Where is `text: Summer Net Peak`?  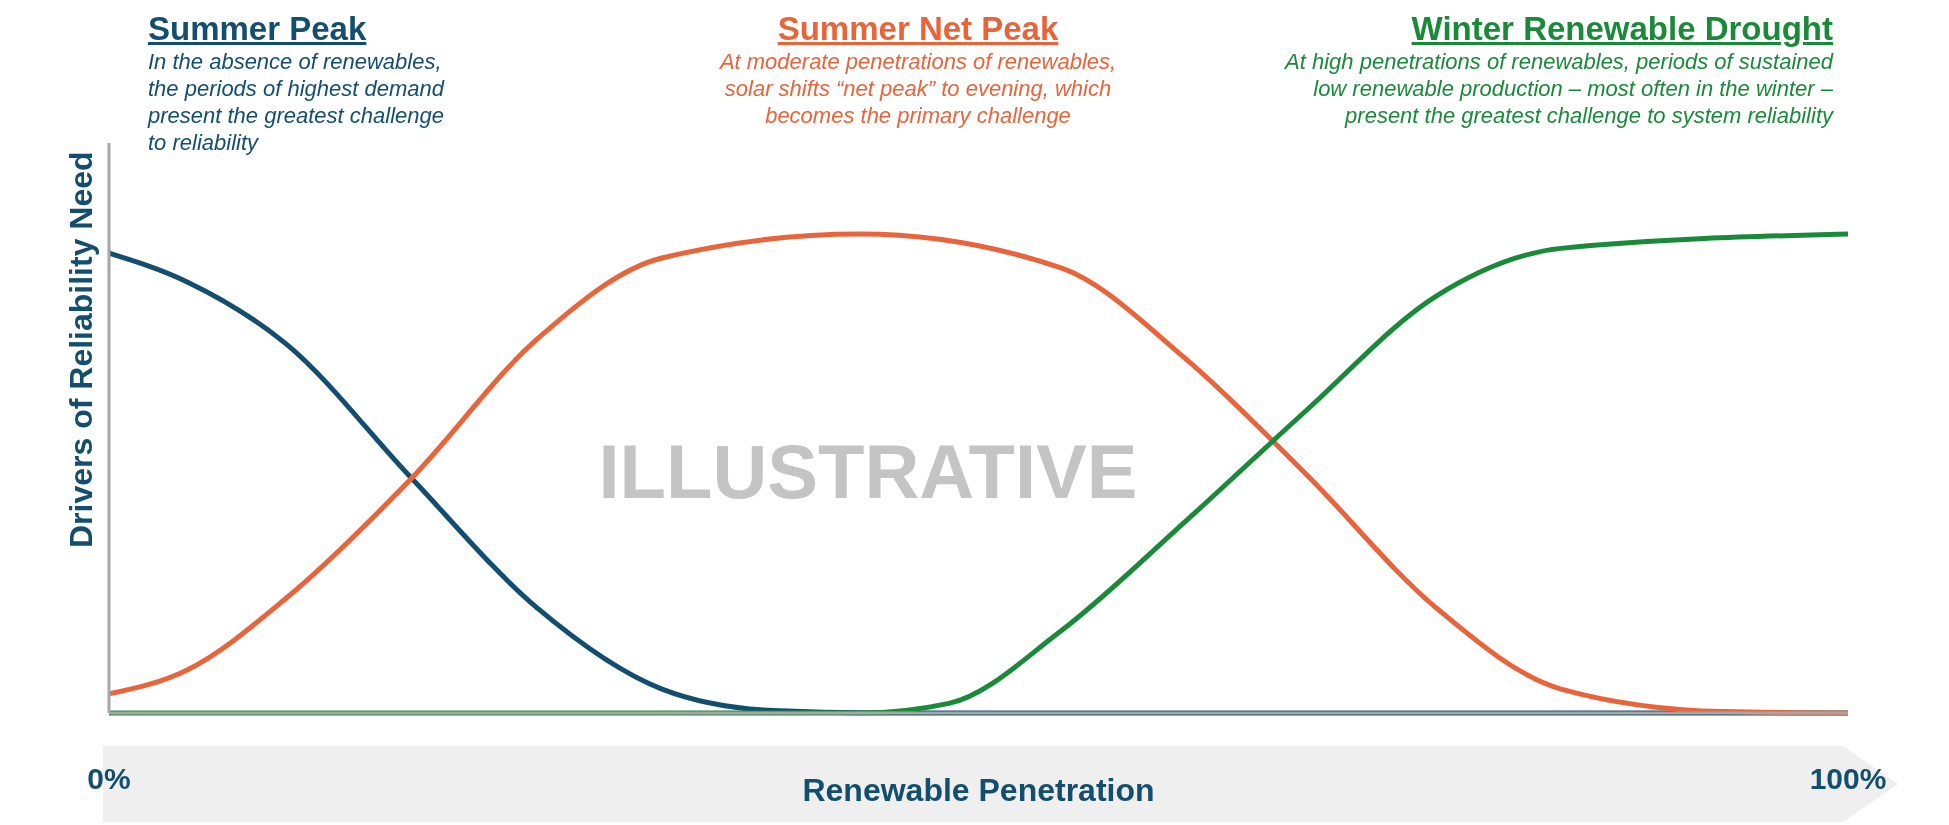
text: Summer Net Peak is located at coordinates (918, 29).